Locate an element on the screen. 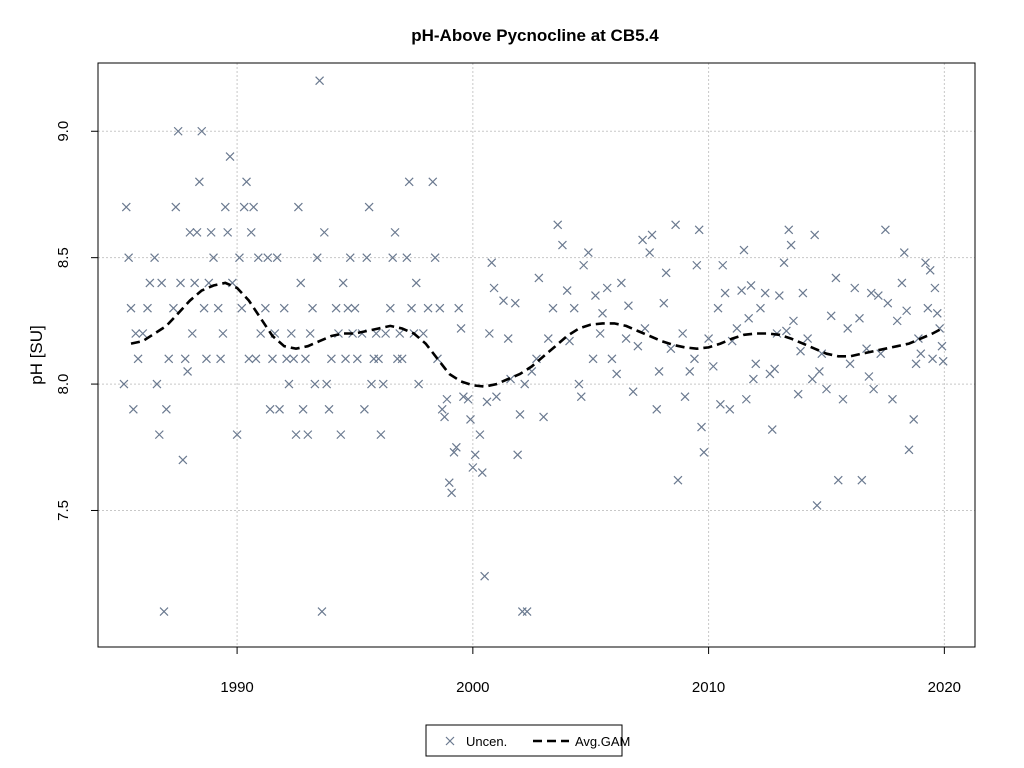 The width and height of the screenshot is (1024, 768). y-tick-label: 9.0 is located at coordinates (63, 131).